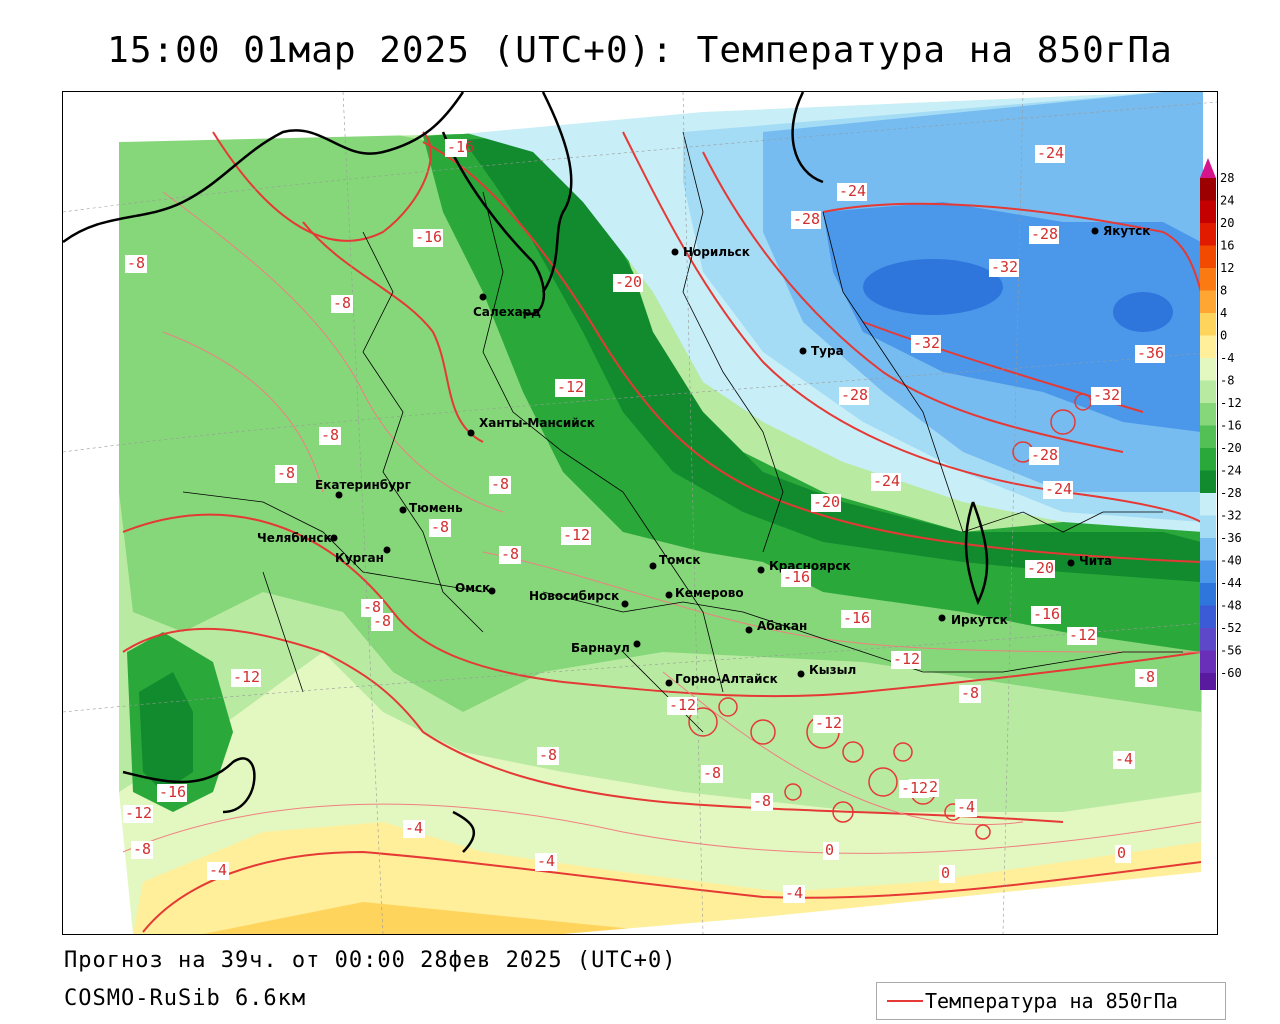 The image size is (1280, 1024). I want to click on city-chita: Чита, so click(1090, 561).